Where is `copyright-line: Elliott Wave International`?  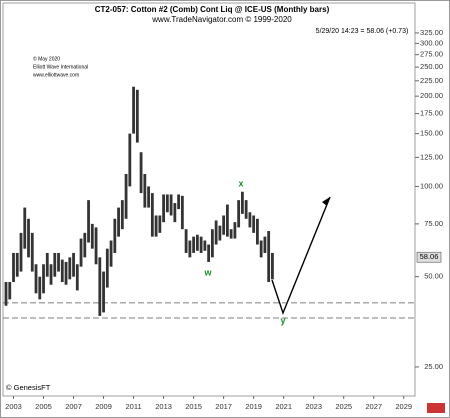
copyright-line: Elliott Wave International is located at coordinates (60, 67).